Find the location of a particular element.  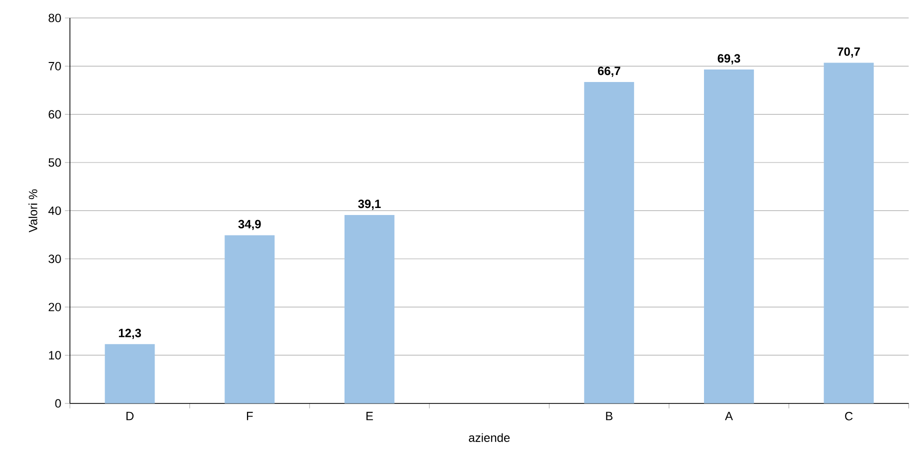

x-tick-label: D is located at coordinates (130, 416).